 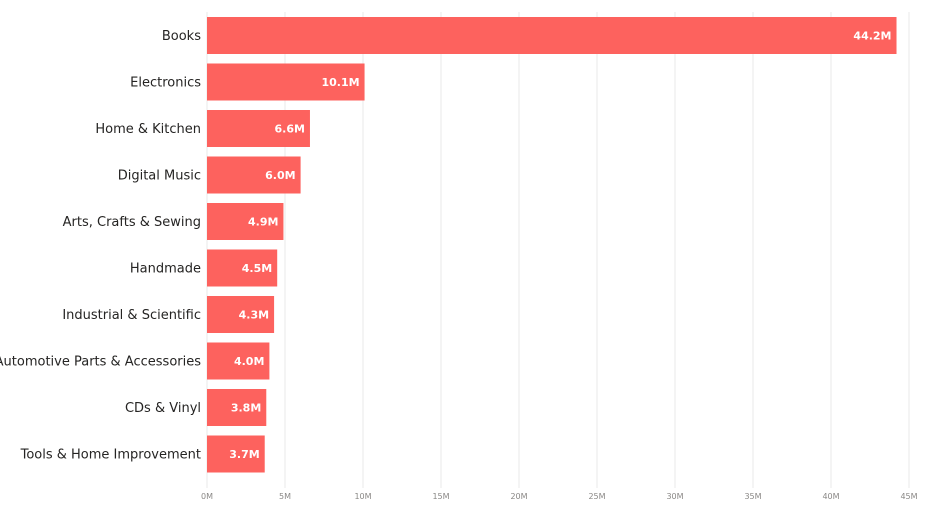 I want to click on data-label: 4.0M, so click(x=249, y=361).